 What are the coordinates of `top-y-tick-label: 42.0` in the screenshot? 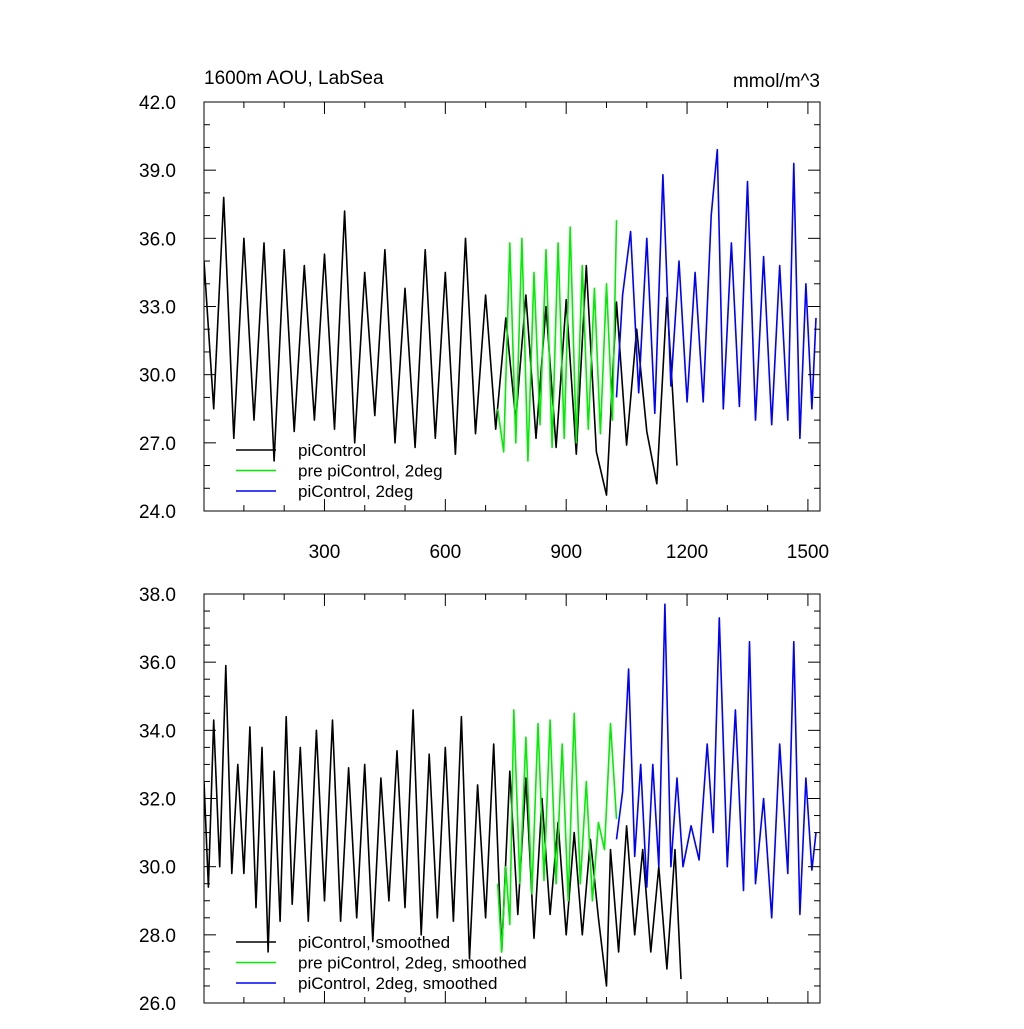 It's located at (157, 103).